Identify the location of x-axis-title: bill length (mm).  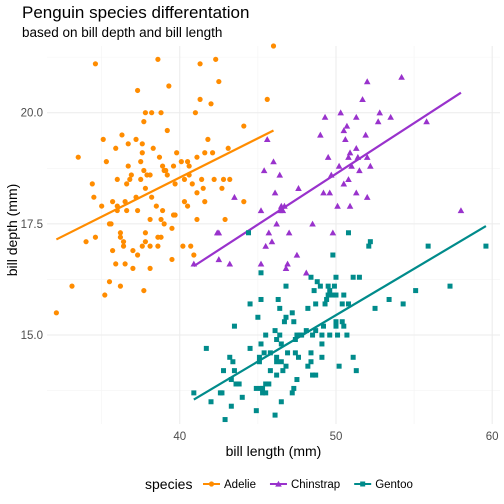
(274, 451).